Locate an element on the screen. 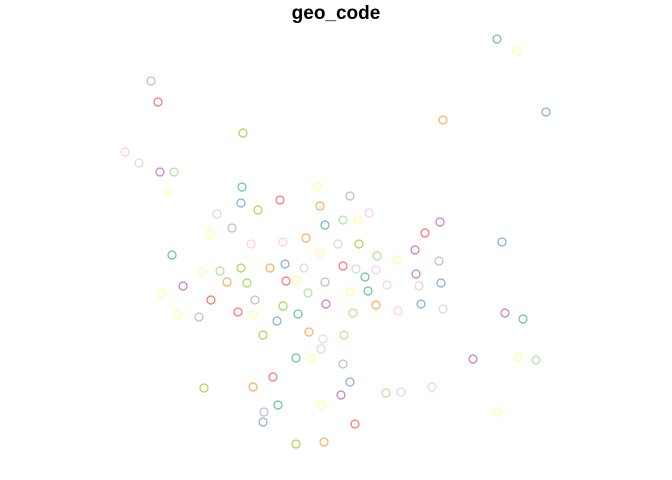  chart-title: geo_code is located at coordinates (336, 13).